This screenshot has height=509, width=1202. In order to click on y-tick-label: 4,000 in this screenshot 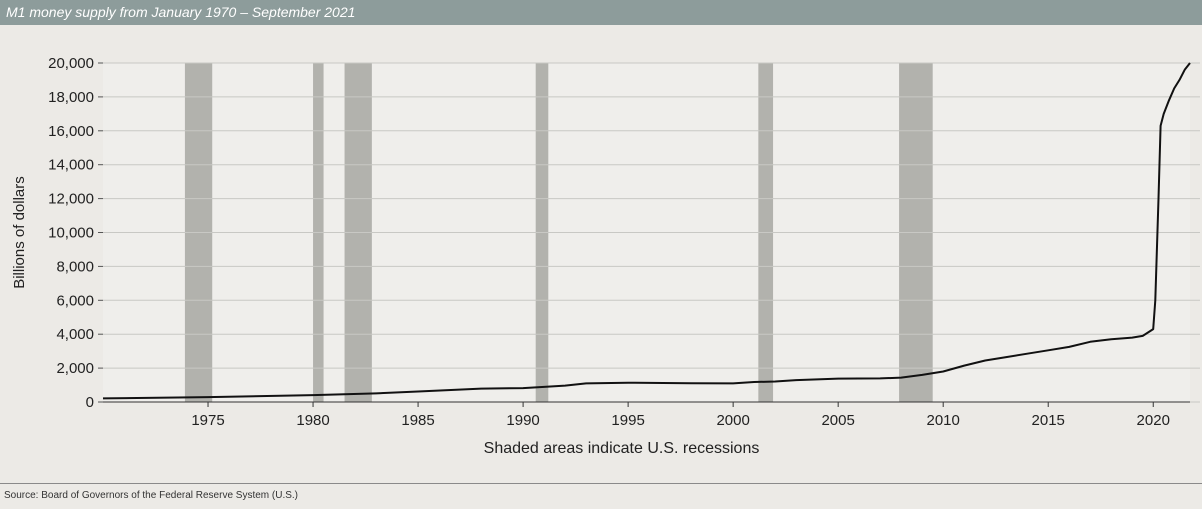, I will do `click(75, 334)`.